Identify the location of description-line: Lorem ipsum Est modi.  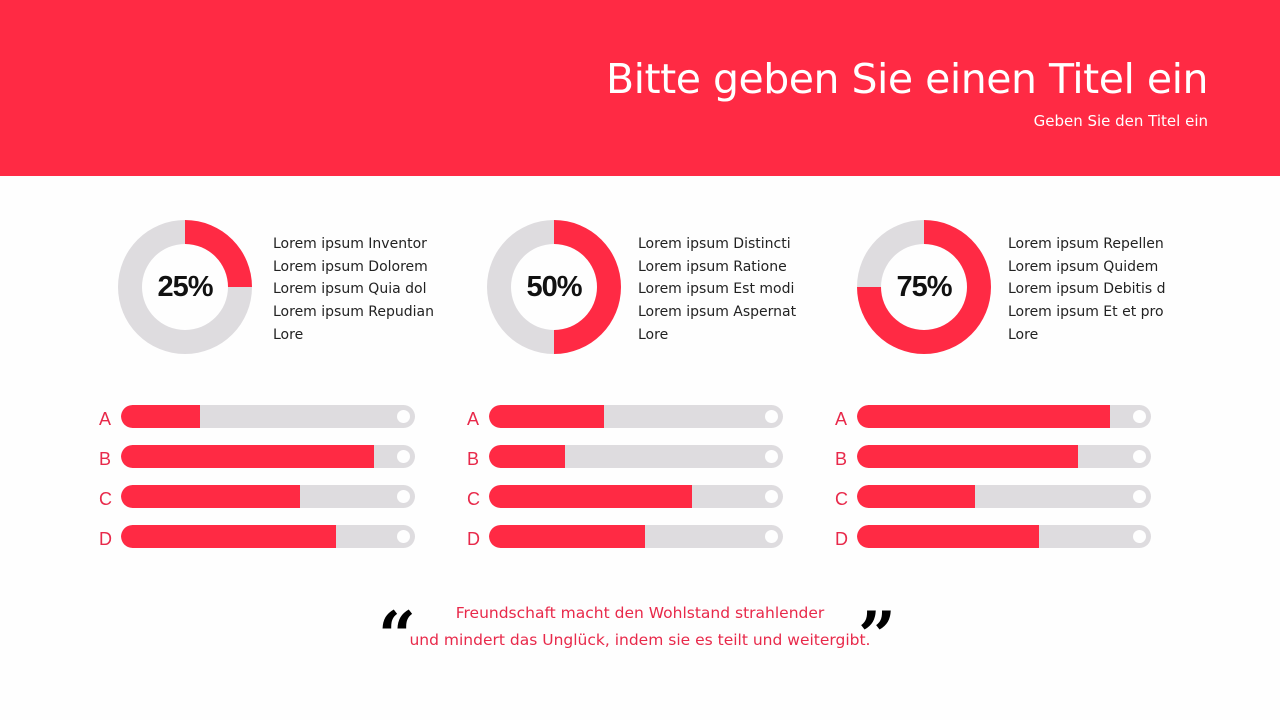
(716, 289).